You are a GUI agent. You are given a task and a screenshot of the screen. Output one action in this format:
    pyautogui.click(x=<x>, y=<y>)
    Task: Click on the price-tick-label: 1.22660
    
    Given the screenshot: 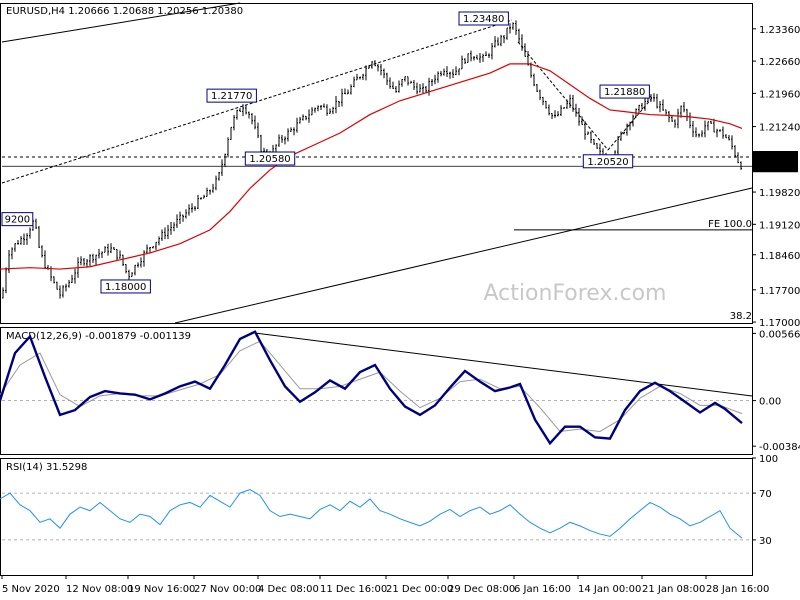 What is the action you would take?
    pyautogui.click(x=779, y=62)
    